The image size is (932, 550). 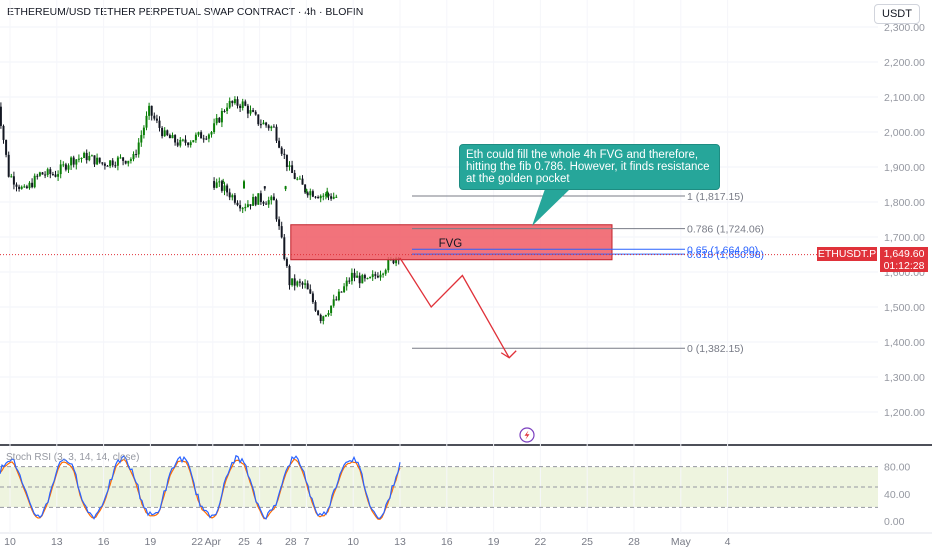 I want to click on projection-layer, so click(x=458, y=308).